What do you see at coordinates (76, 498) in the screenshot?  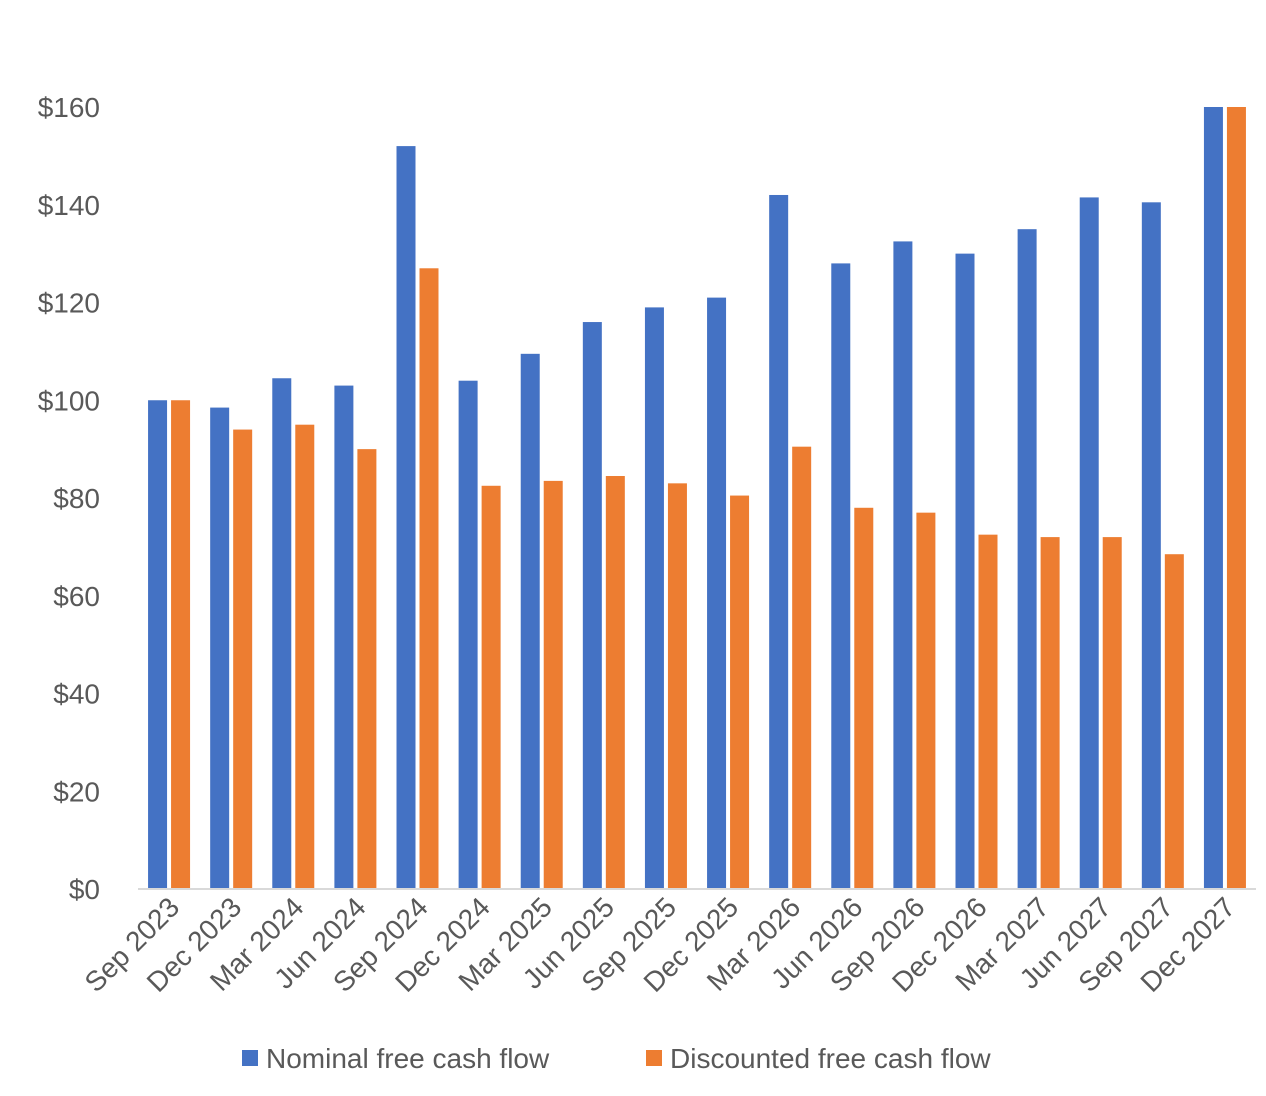 I see `y-tick-label: $80` at bounding box center [76, 498].